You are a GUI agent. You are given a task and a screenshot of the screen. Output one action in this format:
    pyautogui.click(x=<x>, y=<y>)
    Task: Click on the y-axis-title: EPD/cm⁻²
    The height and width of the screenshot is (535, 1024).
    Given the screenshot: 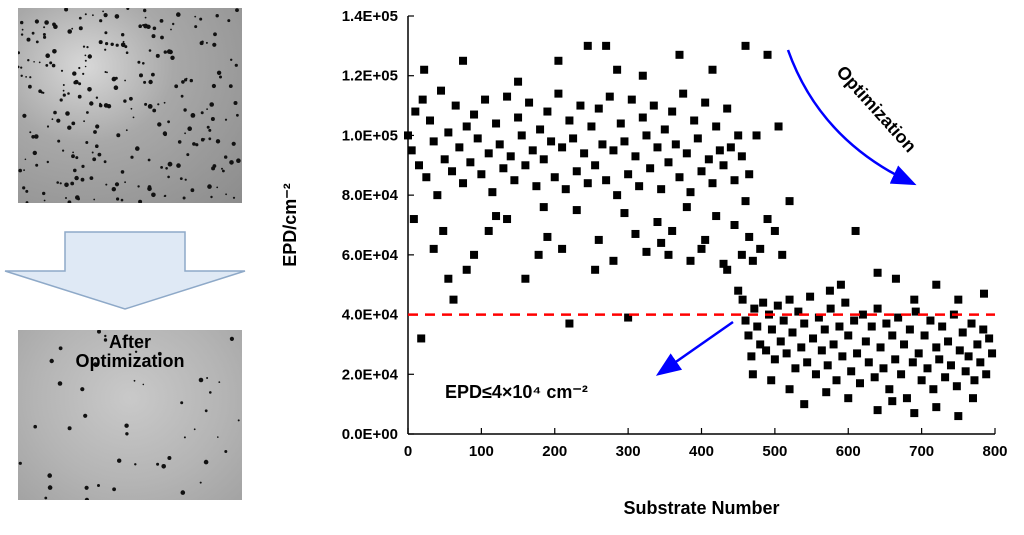 What is the action you would take?
    pyautogui.click(x=290, y=225)
    